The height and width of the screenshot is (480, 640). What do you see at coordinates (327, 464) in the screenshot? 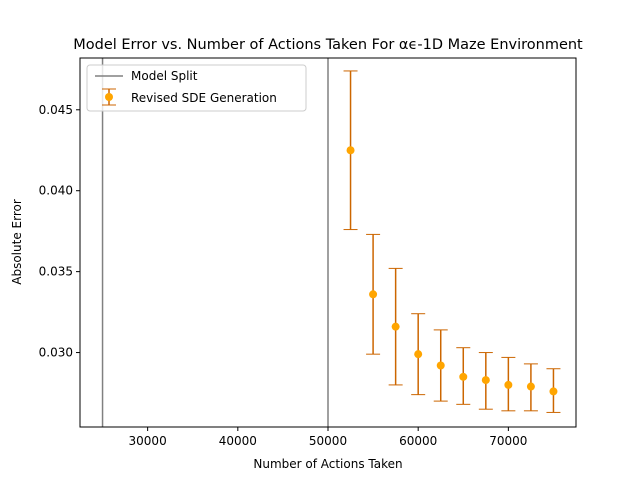
I see `x-axis-label: Number of Actions Taken` at bounding box center [327, 464].